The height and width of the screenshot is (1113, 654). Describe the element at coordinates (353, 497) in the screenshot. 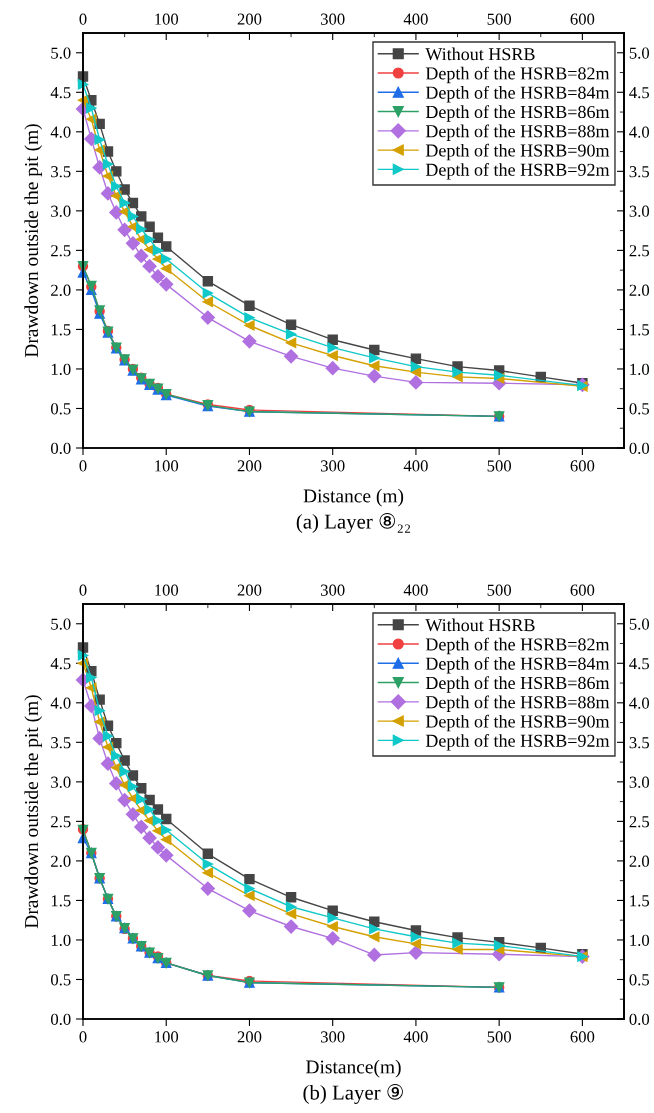

I see `x-axis-title: Distance (m)` at that location.